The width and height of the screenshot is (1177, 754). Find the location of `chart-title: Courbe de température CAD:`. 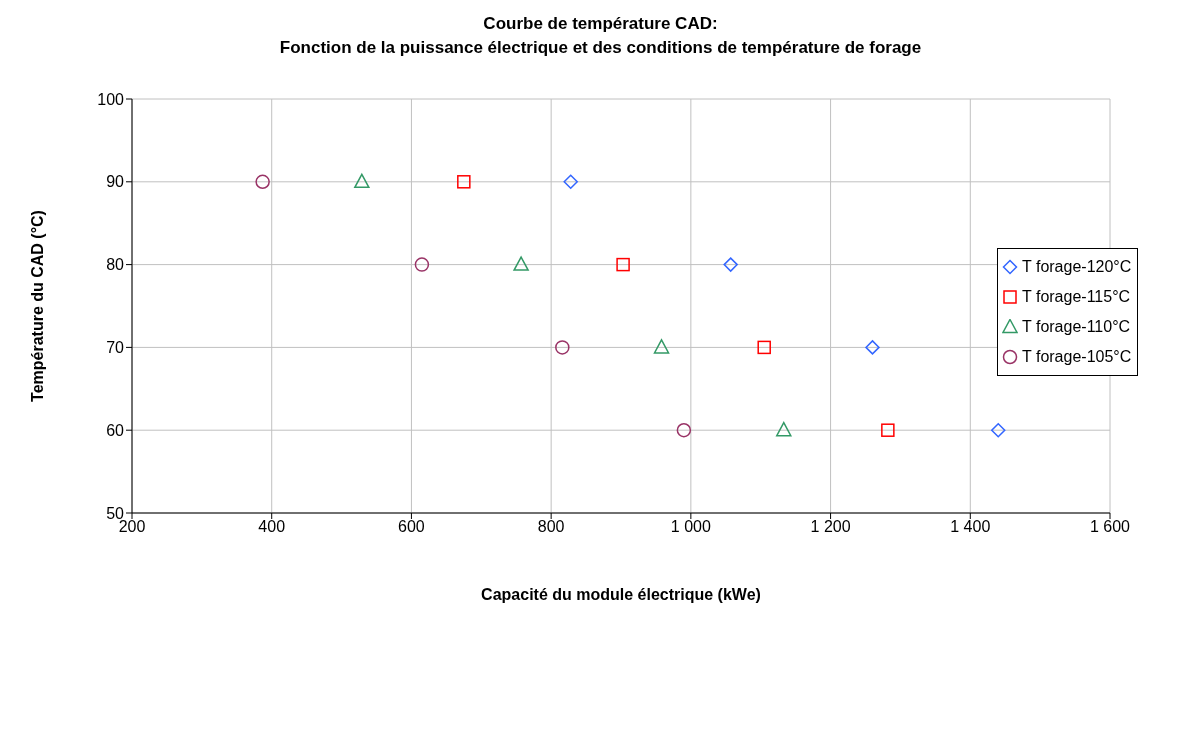

chart-title: Courbe de température CAD: is located at coordinates (600, 24).